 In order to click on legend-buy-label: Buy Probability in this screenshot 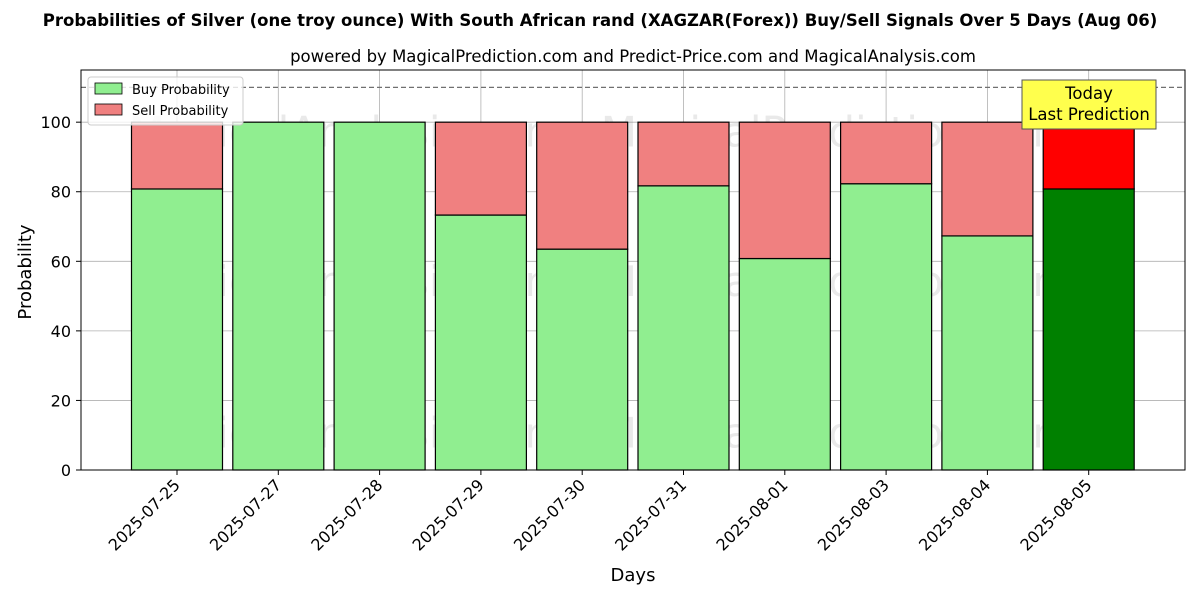, I will do `click(181, 90)`.